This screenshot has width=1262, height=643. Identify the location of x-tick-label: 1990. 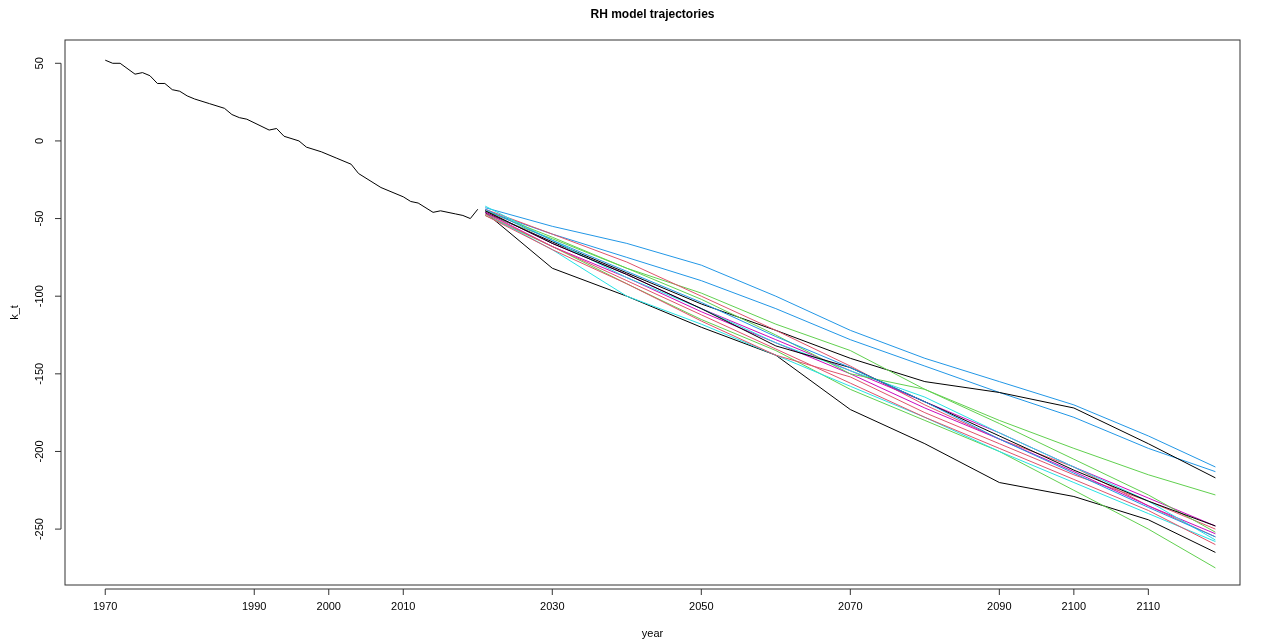
(254, 606).